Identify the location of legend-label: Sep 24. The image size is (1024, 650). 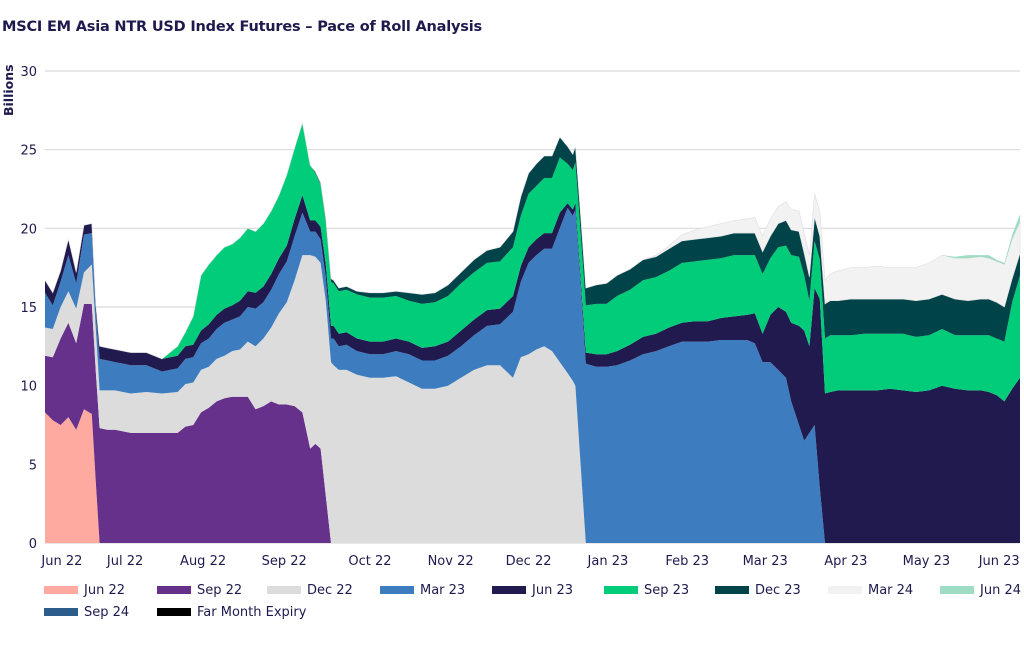
(107, 612).